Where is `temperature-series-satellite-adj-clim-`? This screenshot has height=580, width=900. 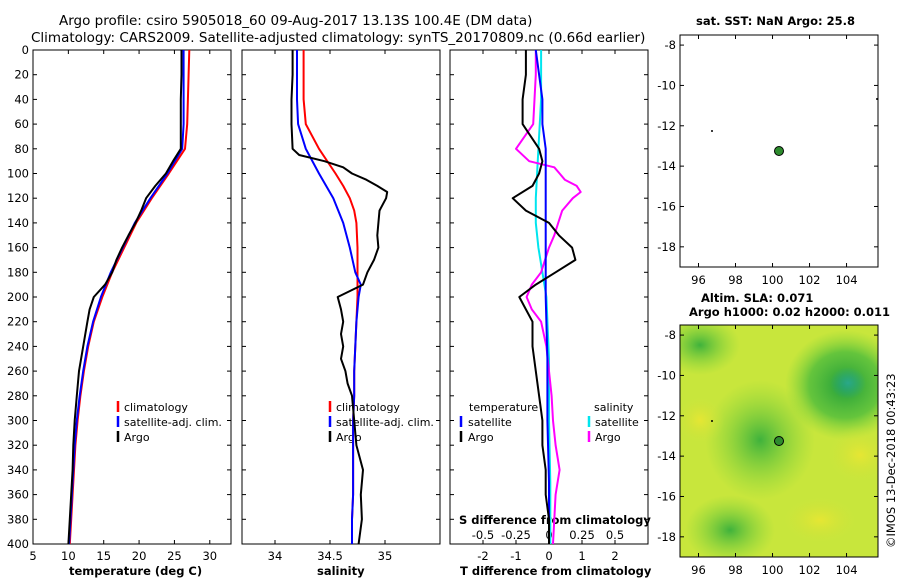
temperature-series-satellite-adj-clim- is located at coordinates (126, 297).